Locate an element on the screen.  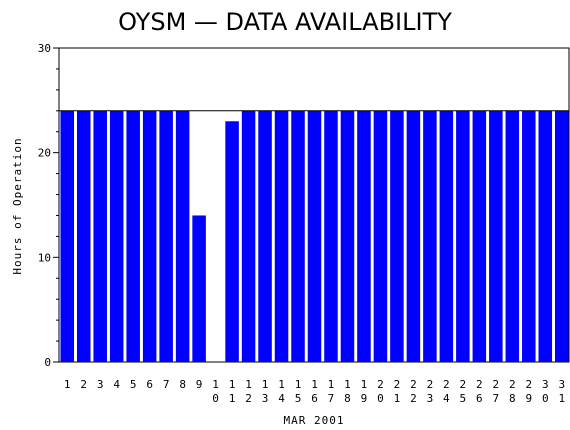
chart-title: OYSM — DATA AVAILABILITY is located at coordinates (285, 22).